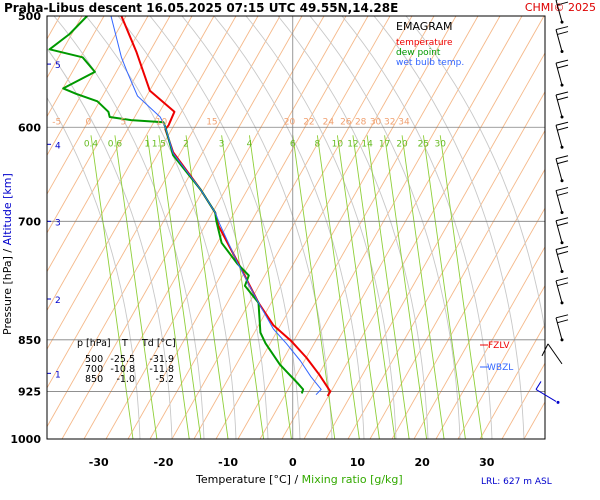  I want to click on table-row-500-td: -31.9, so click(161, 359).